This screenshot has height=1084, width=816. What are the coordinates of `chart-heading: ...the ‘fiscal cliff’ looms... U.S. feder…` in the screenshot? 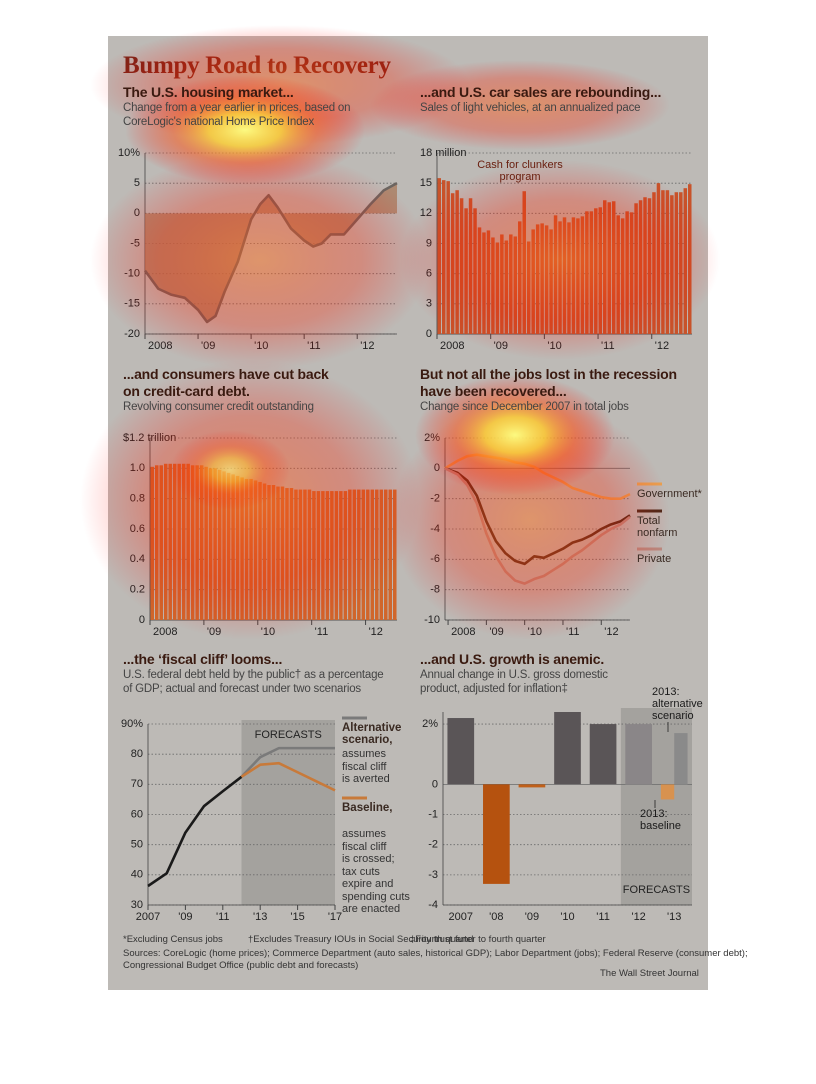 It's located at (253, 673).